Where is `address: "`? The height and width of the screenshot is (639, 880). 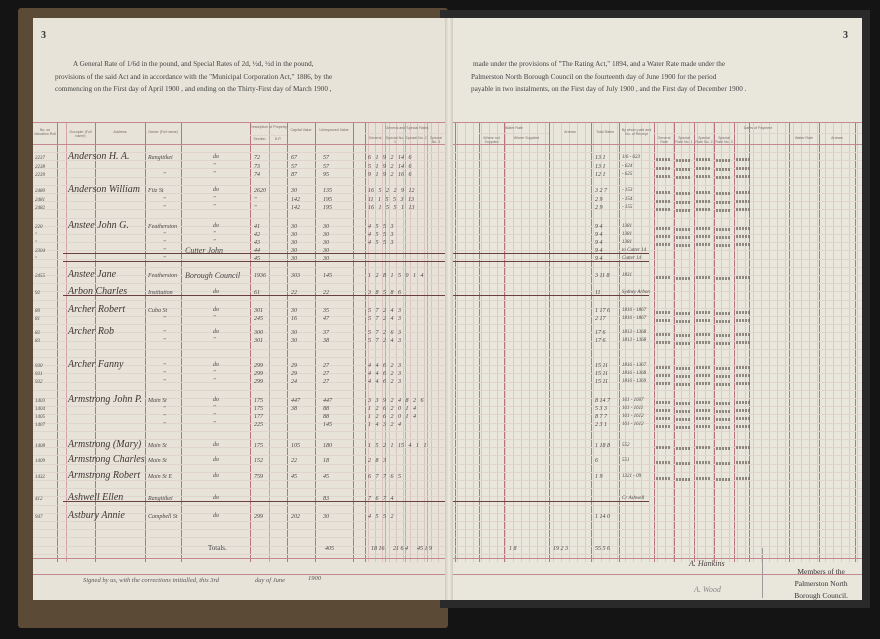
address: " is located at coordinates (164, 417).